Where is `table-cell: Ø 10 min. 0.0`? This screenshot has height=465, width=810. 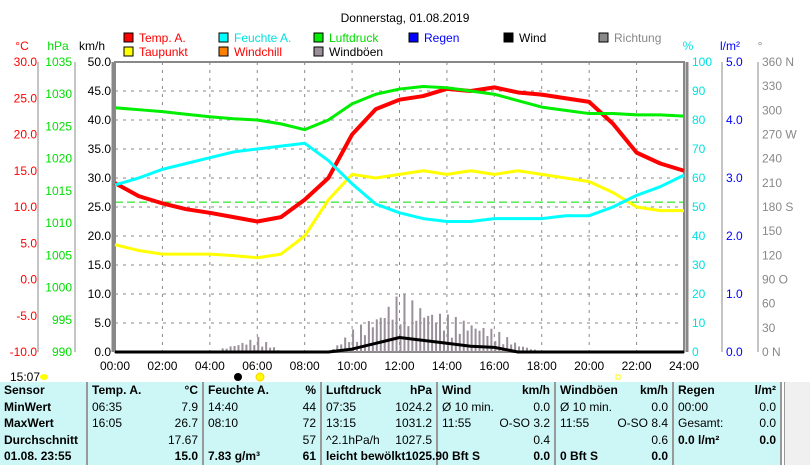 table-cell: Ø 10 min. 0.0 is located at coordinates (496, 407).